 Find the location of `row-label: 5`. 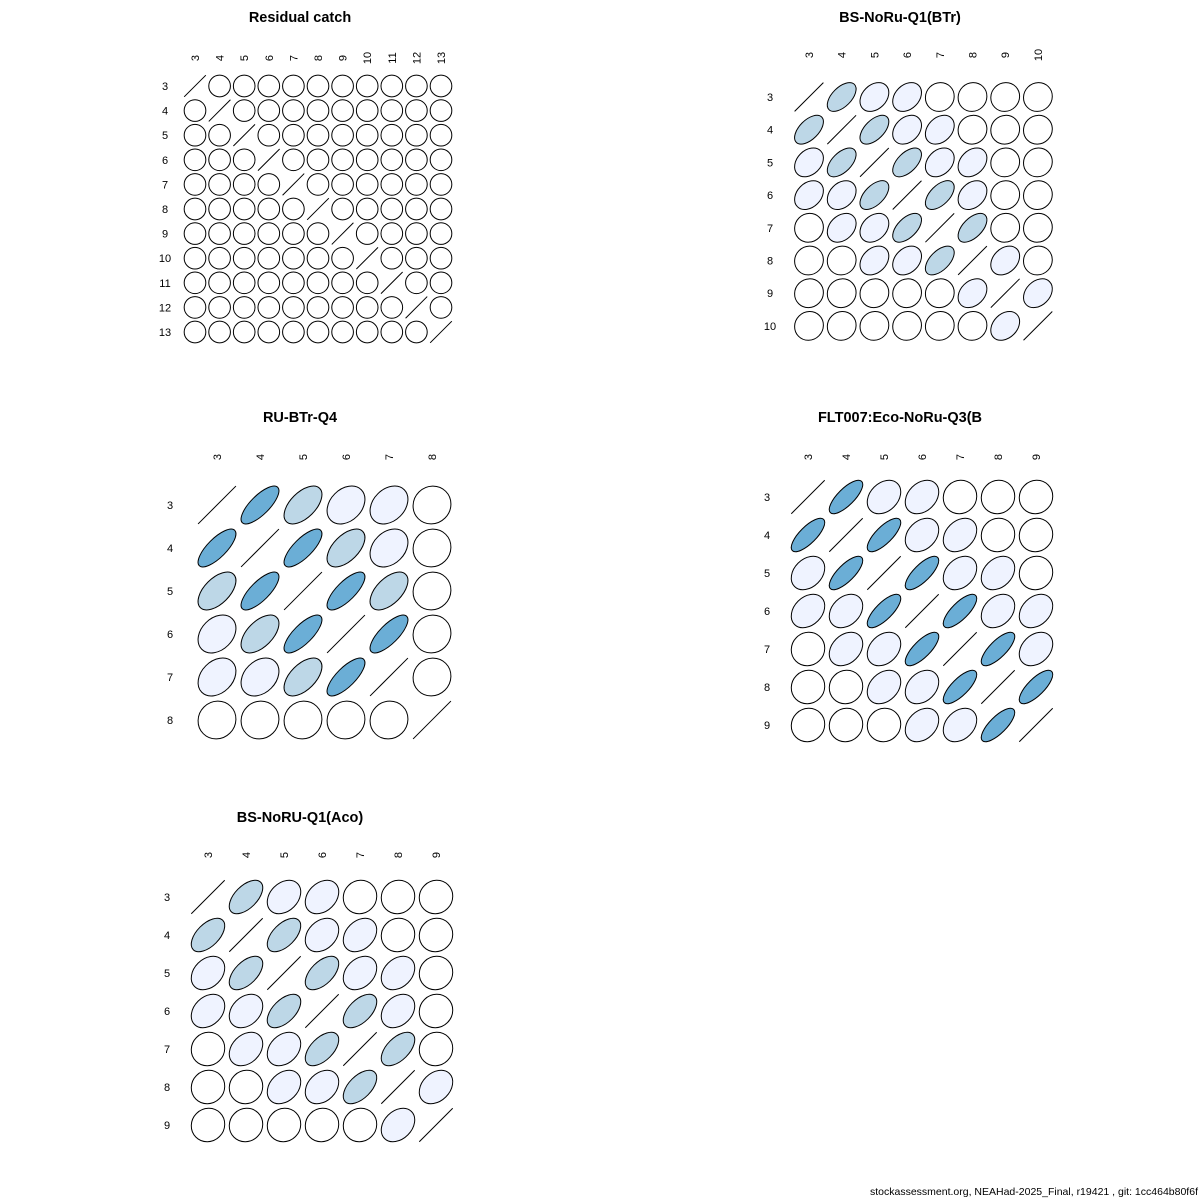

row-label: 5 is located at coordinates (170, 592).